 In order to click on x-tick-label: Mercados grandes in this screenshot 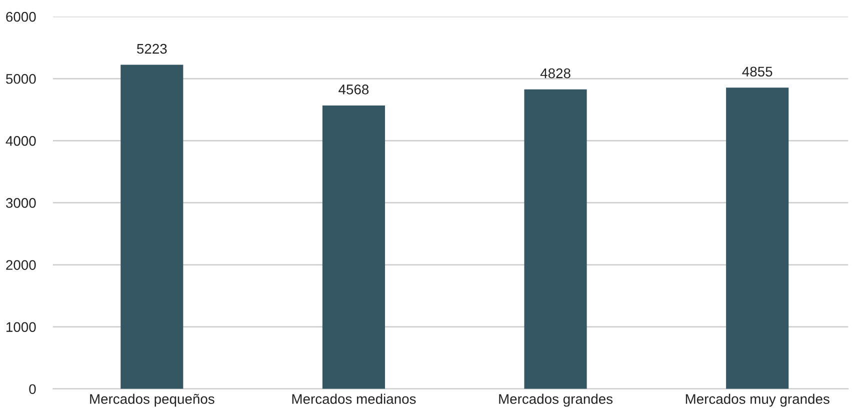, I will do `click(556, 400)`.